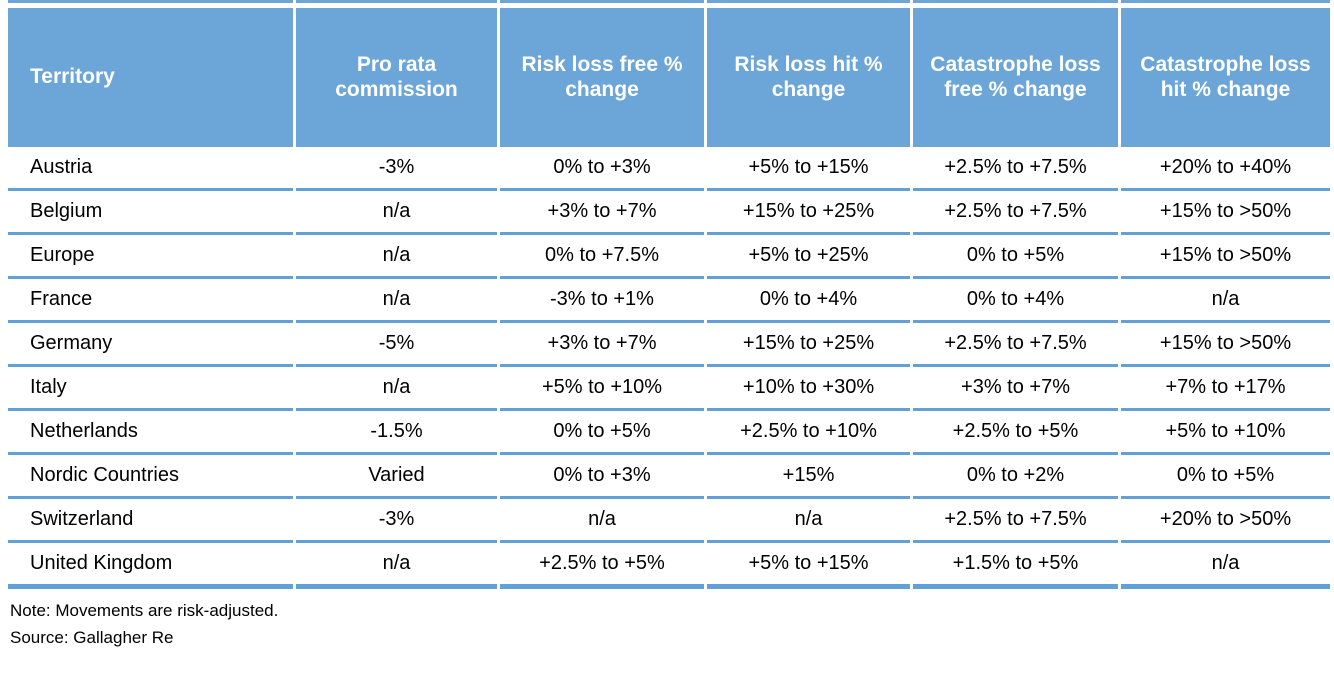  I want to click on territory-cell: Nordic Countries, so click(150, 477).